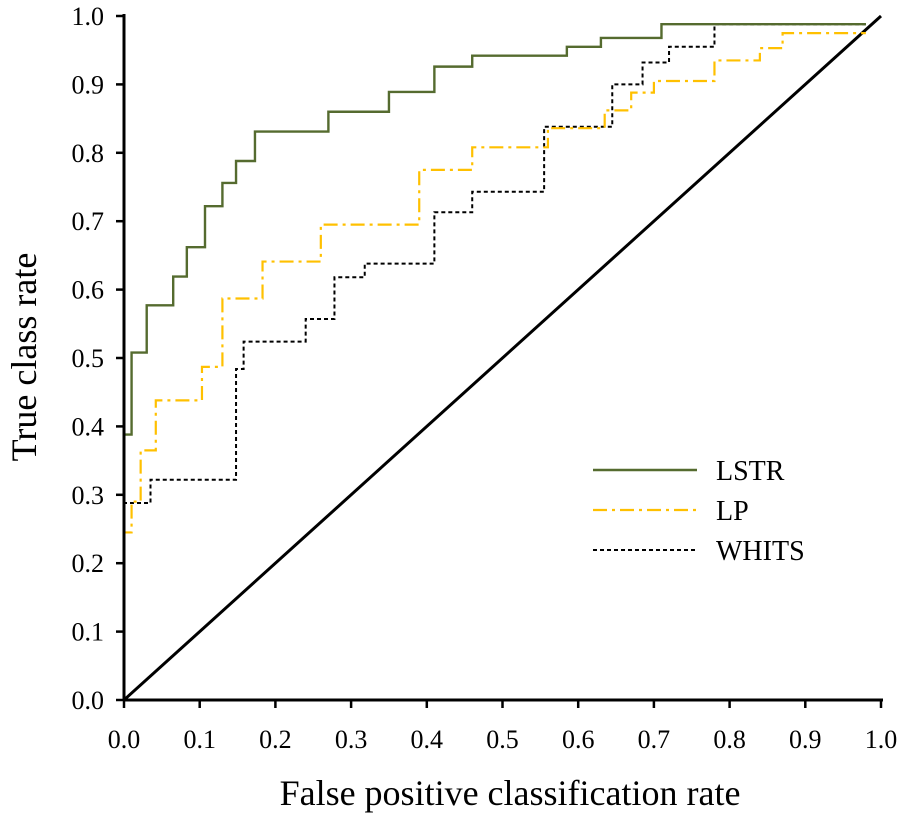 The width and height of the screenshot is (905, 817). I want to click on y-tick-label: 0.4, so click(88, 426).